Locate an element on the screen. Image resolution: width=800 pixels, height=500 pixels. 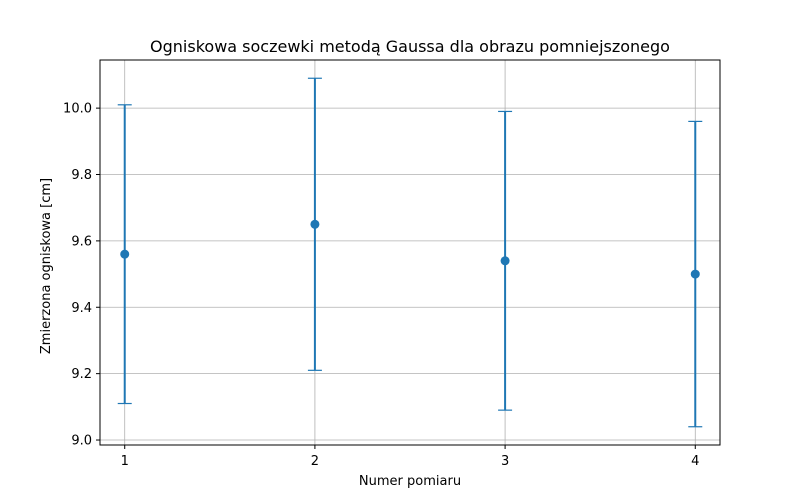
y-tick-label: 9.4 is located at coordinates (81, 308).